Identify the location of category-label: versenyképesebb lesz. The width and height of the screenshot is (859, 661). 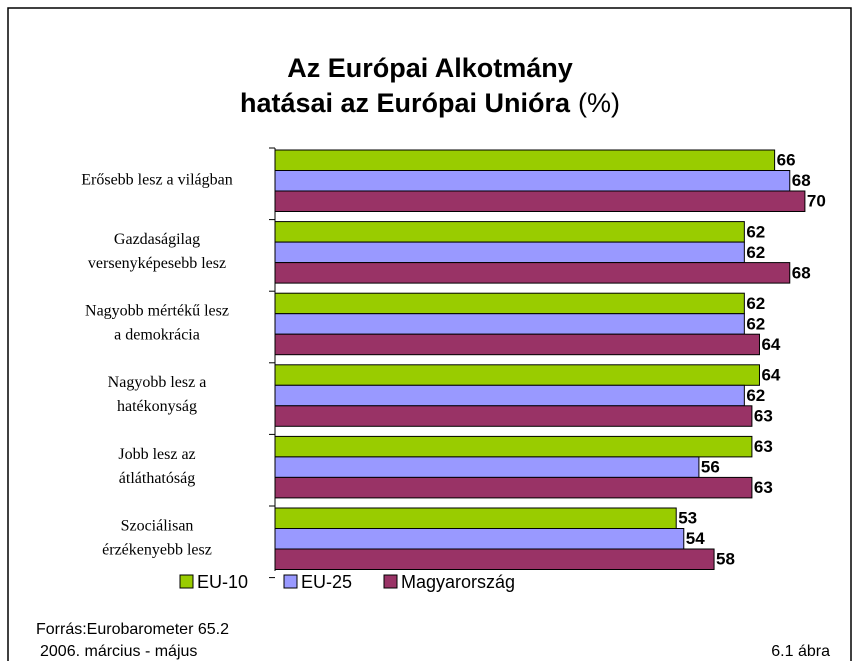
(157, 263).